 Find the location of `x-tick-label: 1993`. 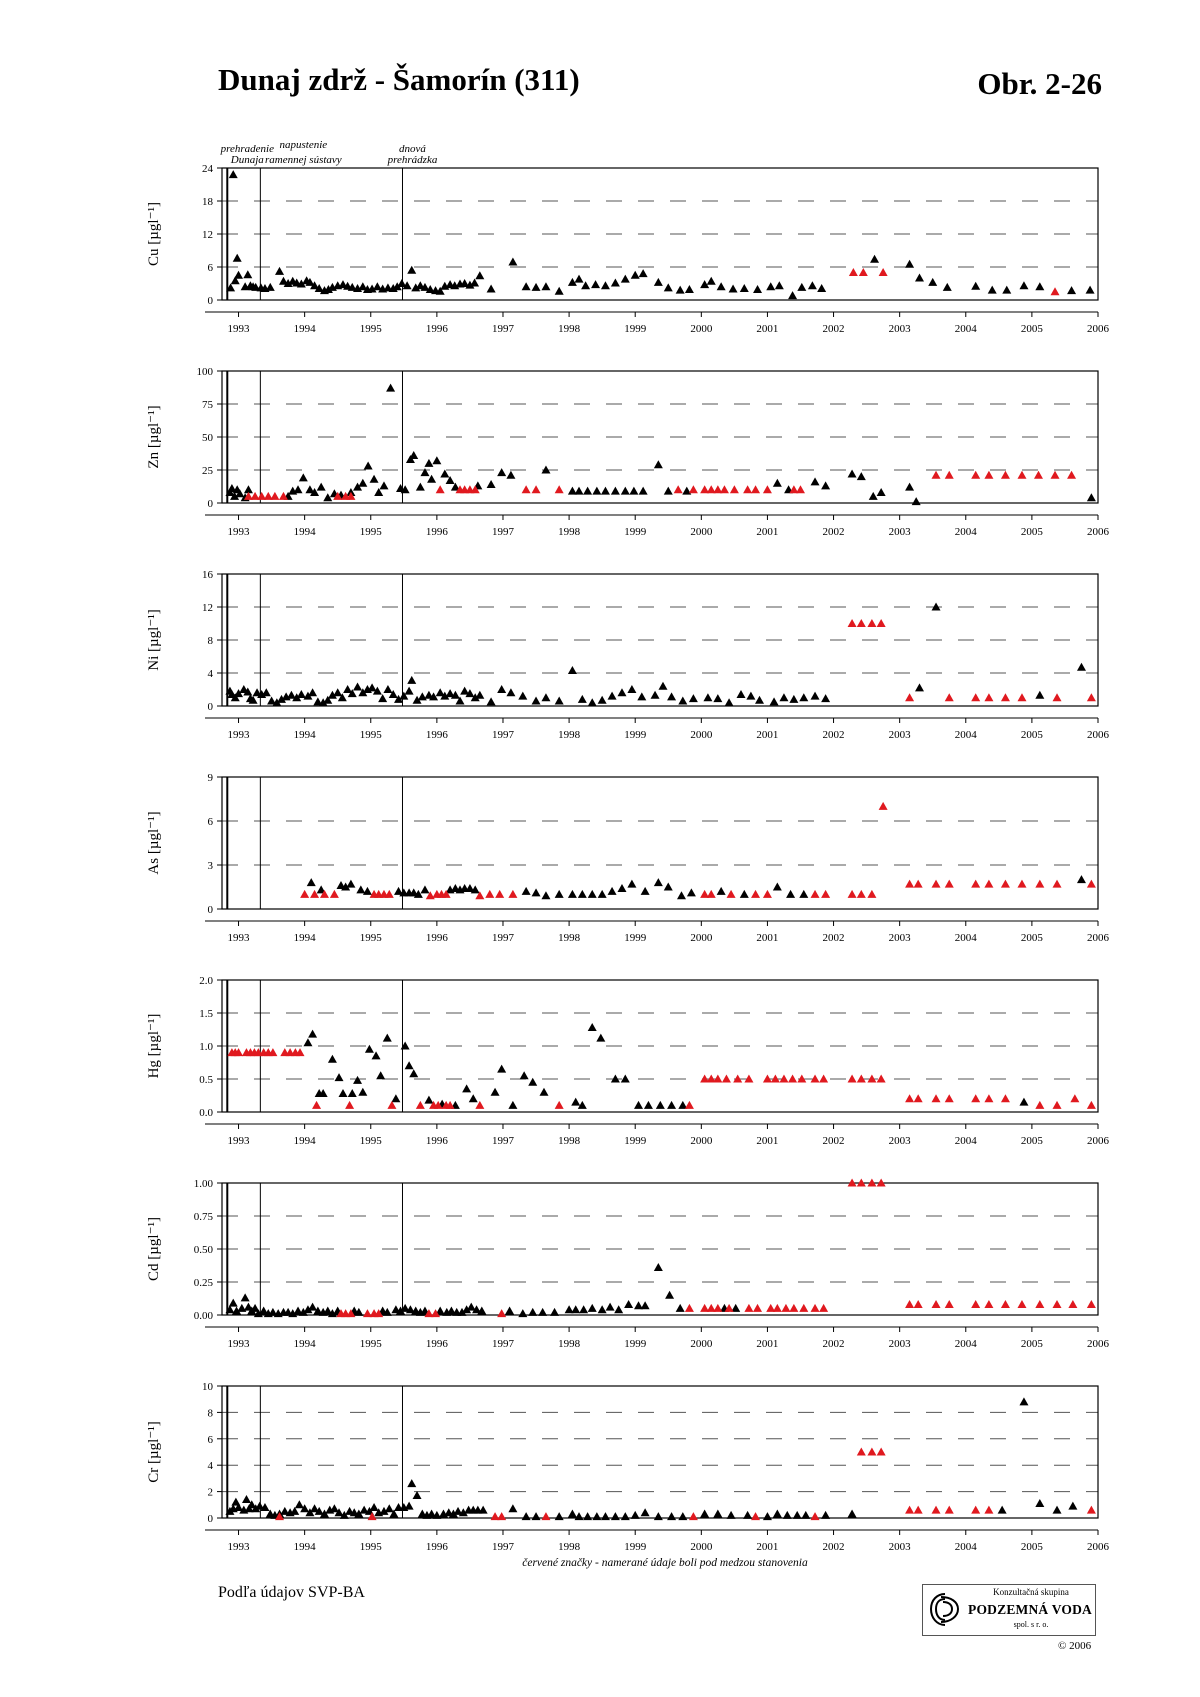

x-tick-label: 1993 is located at coordinates (239, 532).